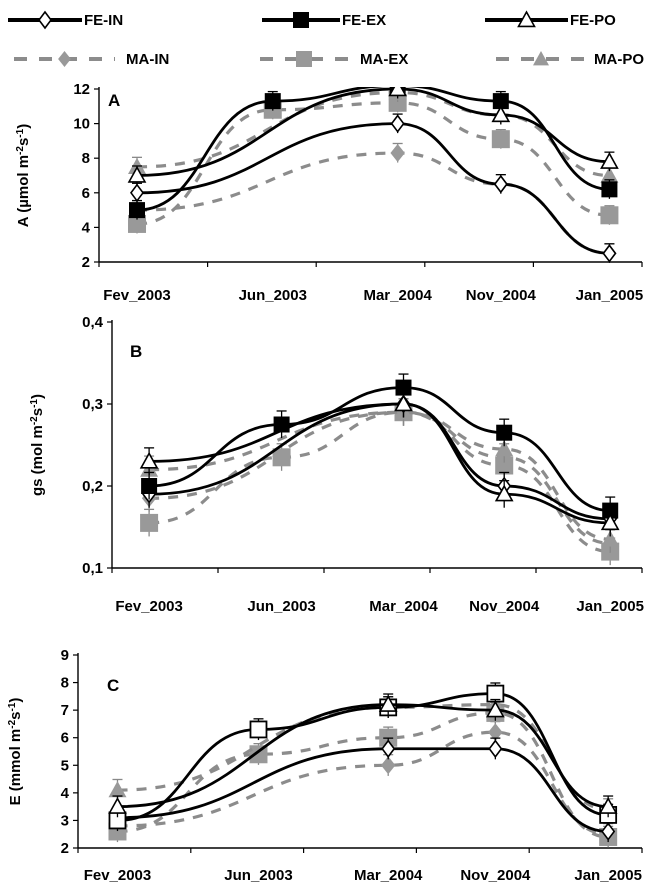 This screenshot has height=888, width=653. Describe the element at coordinates (304, 59) in the screenshot. I see `legend-marker-ma-ex-shape` at that location.